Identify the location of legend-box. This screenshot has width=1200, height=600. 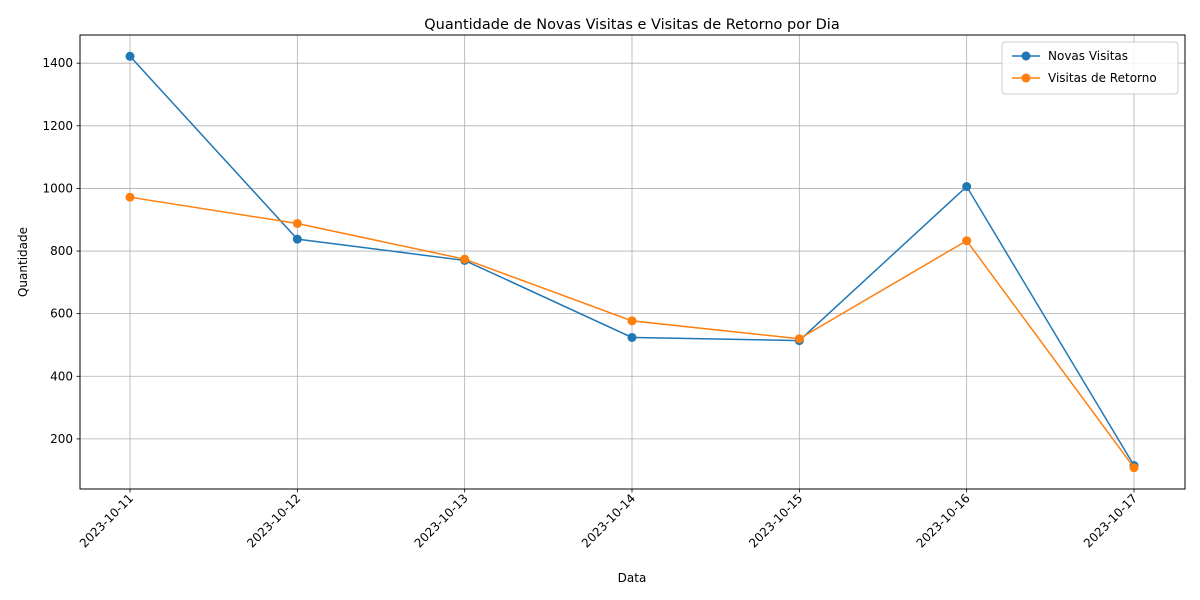
(1090, 68).